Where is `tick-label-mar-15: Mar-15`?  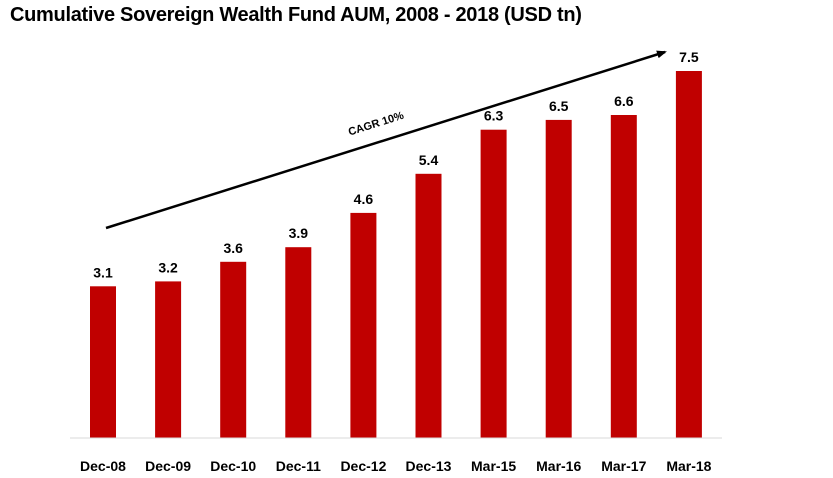
tick-label-mar-15: Mar-15 is located at coordinates (493, 466).